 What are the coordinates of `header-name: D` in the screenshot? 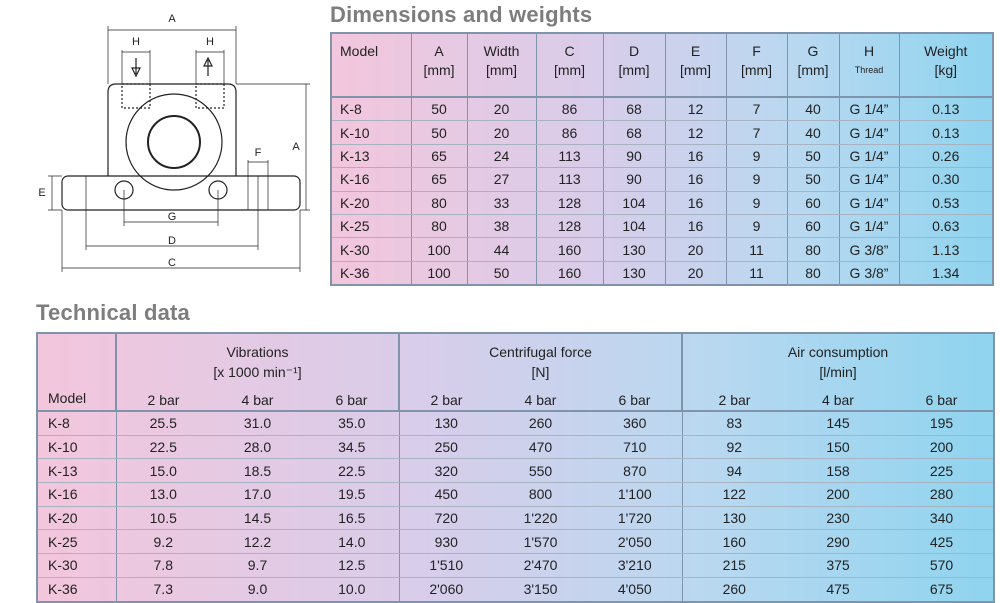 It's located at (634, 51).